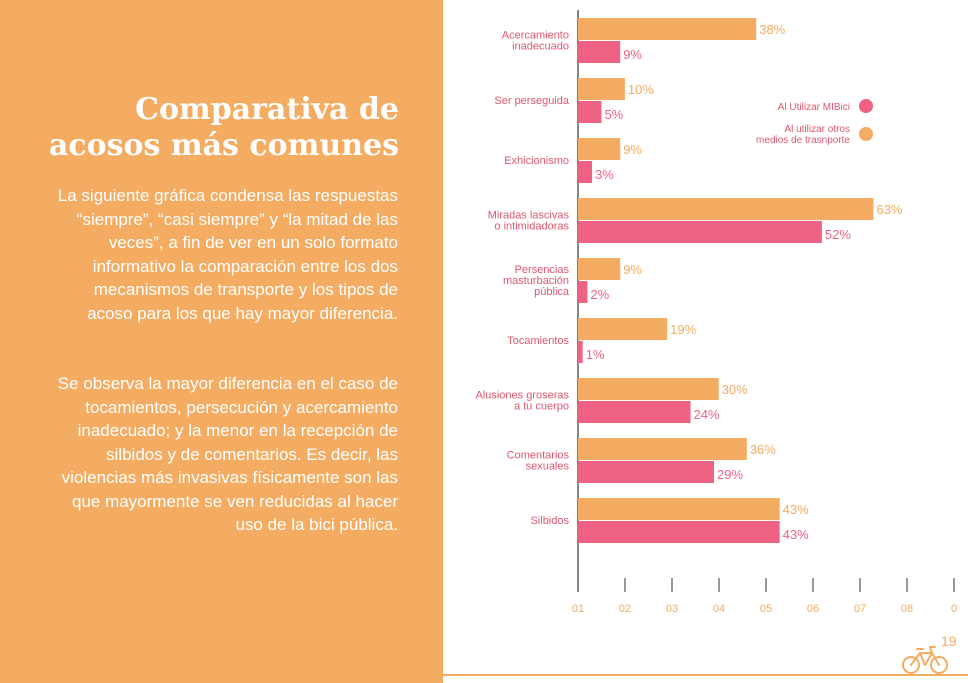  Describe the element at coordinates (548, 467) in the screenshot. I see `category-label: sexuales` at that location.